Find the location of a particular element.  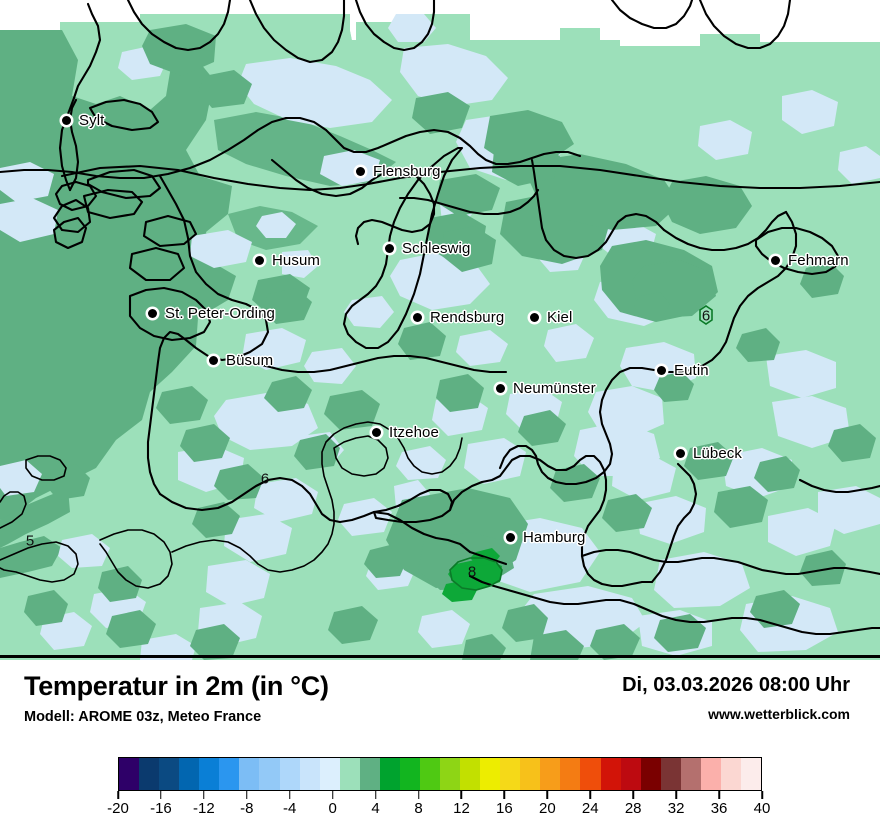

city-marker: Flensburg is located at coordinates (398, 171).